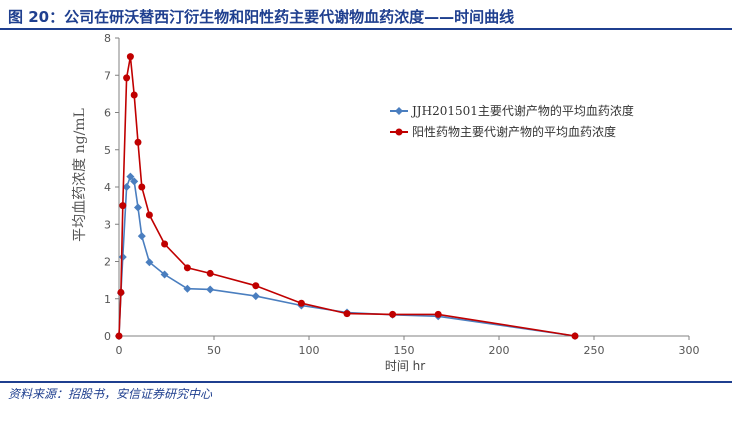  What do you see at coordinates (119, 350) in the screenshot?
I see `x-tick-label: 0` at bounding box center [119, 350].